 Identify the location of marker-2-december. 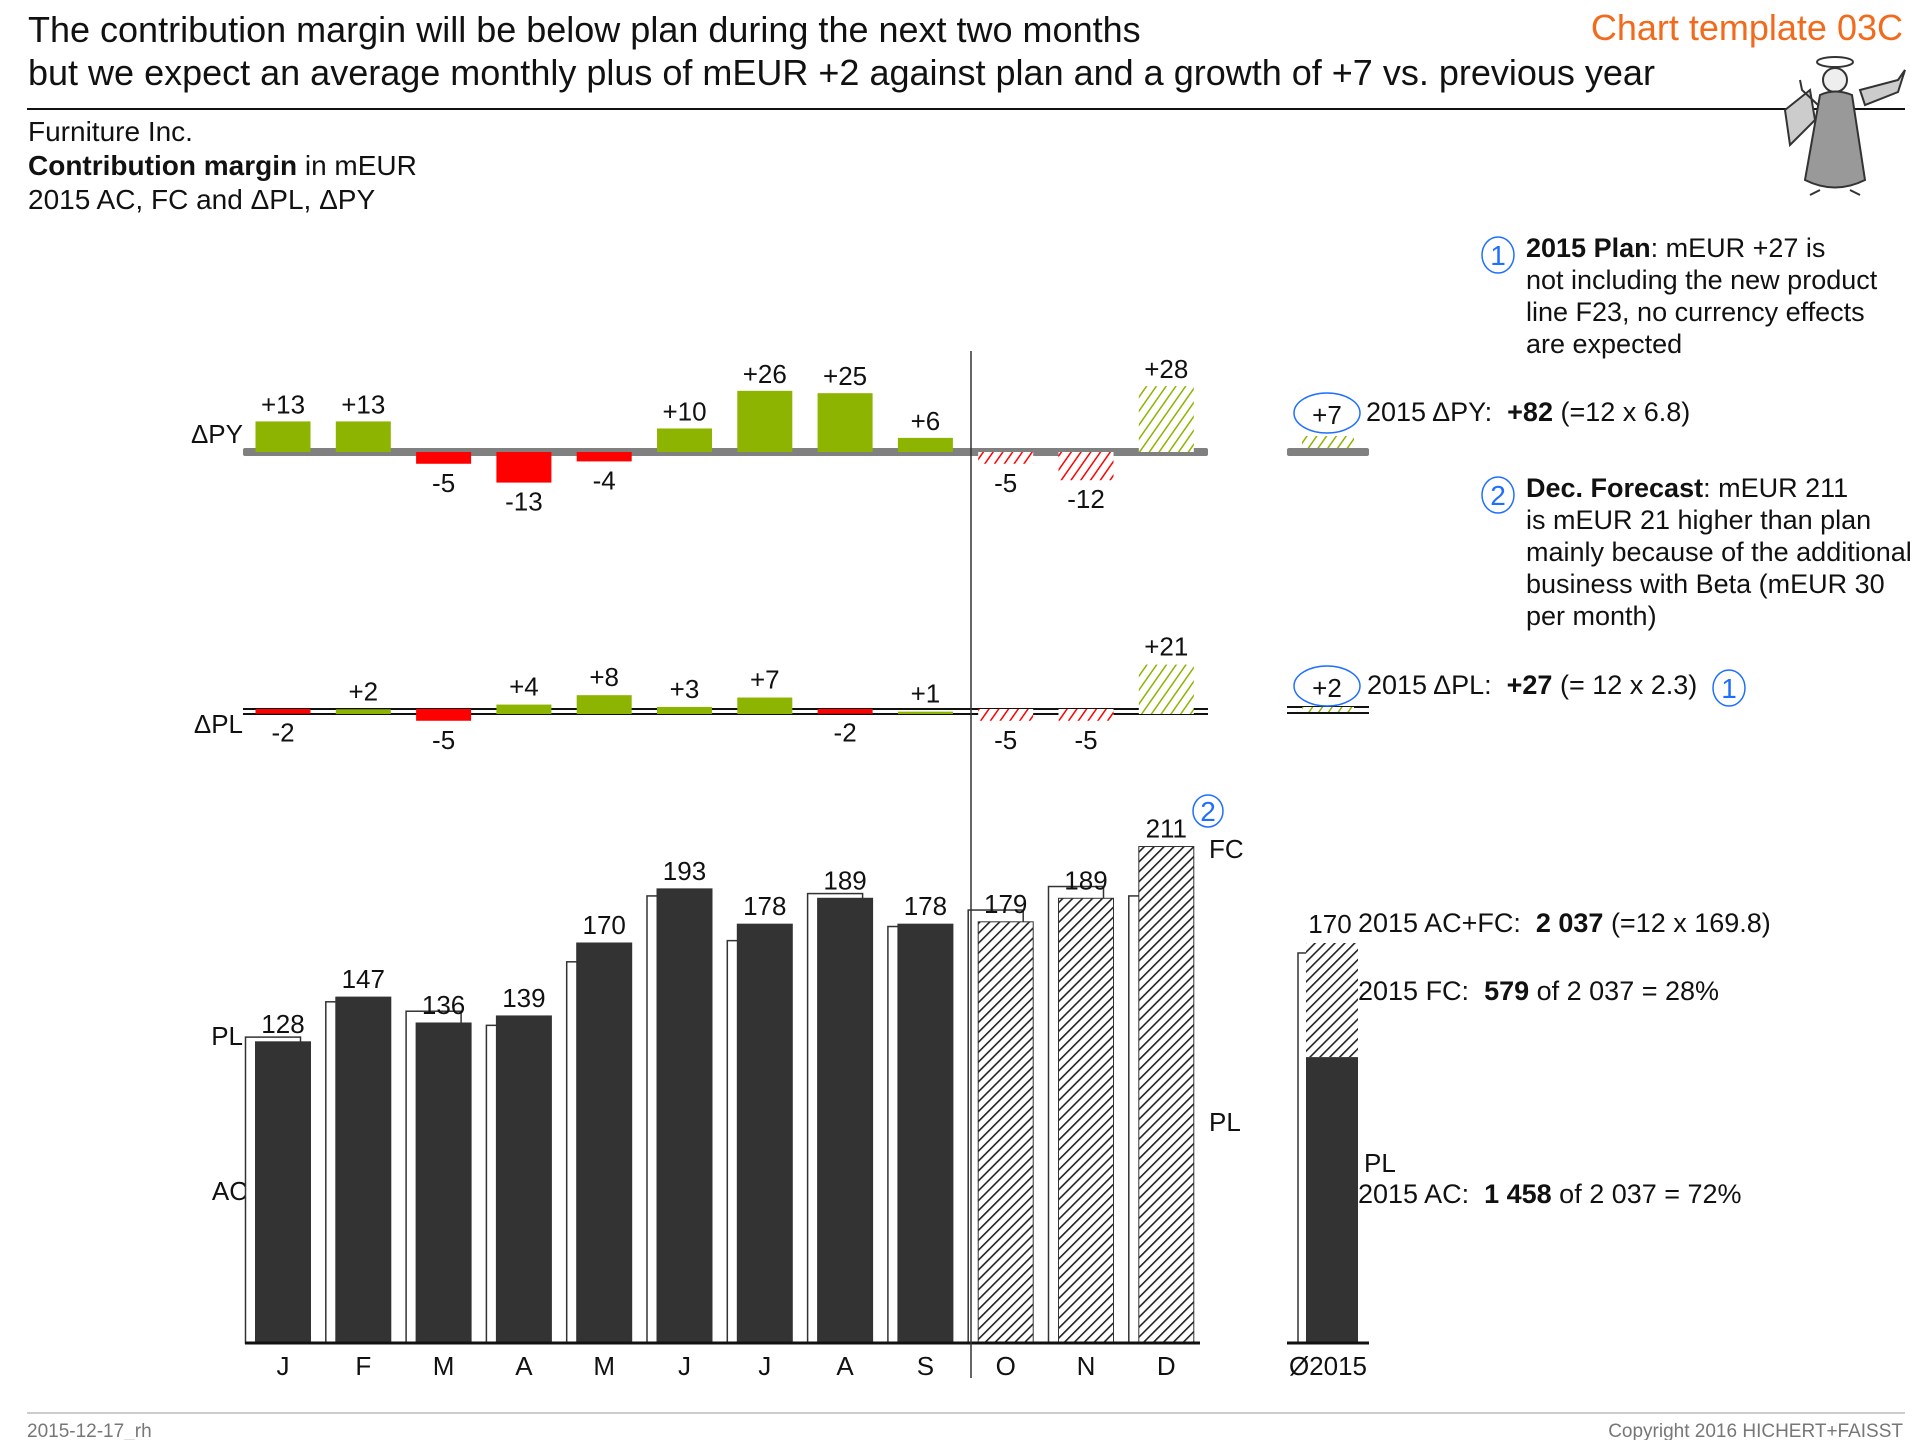
(1208, 811).